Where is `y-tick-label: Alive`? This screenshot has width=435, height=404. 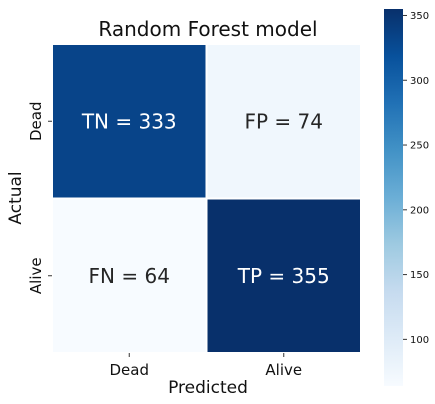
y-tick-label: Alive is located at coordinates (36, 275).